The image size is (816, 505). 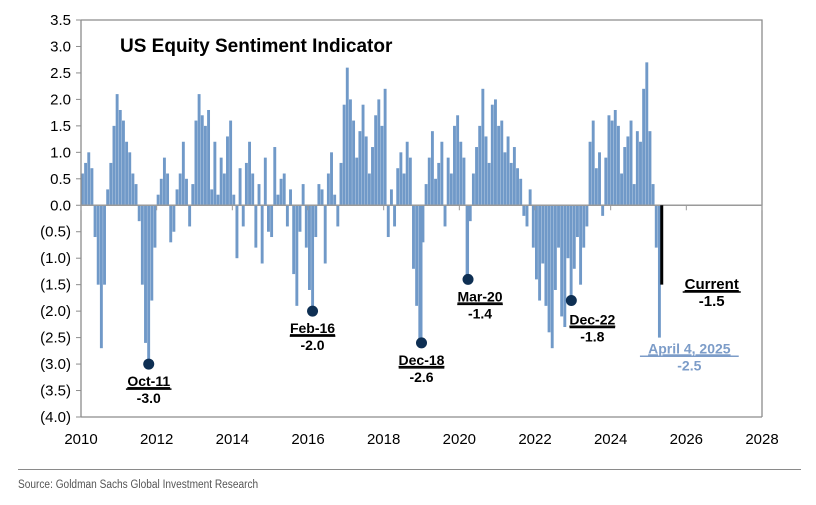 What do you see at coordinates (60, 73) in the screenshot?
I see `y-tick-label: 2.5` at bounding box center [60, 73].